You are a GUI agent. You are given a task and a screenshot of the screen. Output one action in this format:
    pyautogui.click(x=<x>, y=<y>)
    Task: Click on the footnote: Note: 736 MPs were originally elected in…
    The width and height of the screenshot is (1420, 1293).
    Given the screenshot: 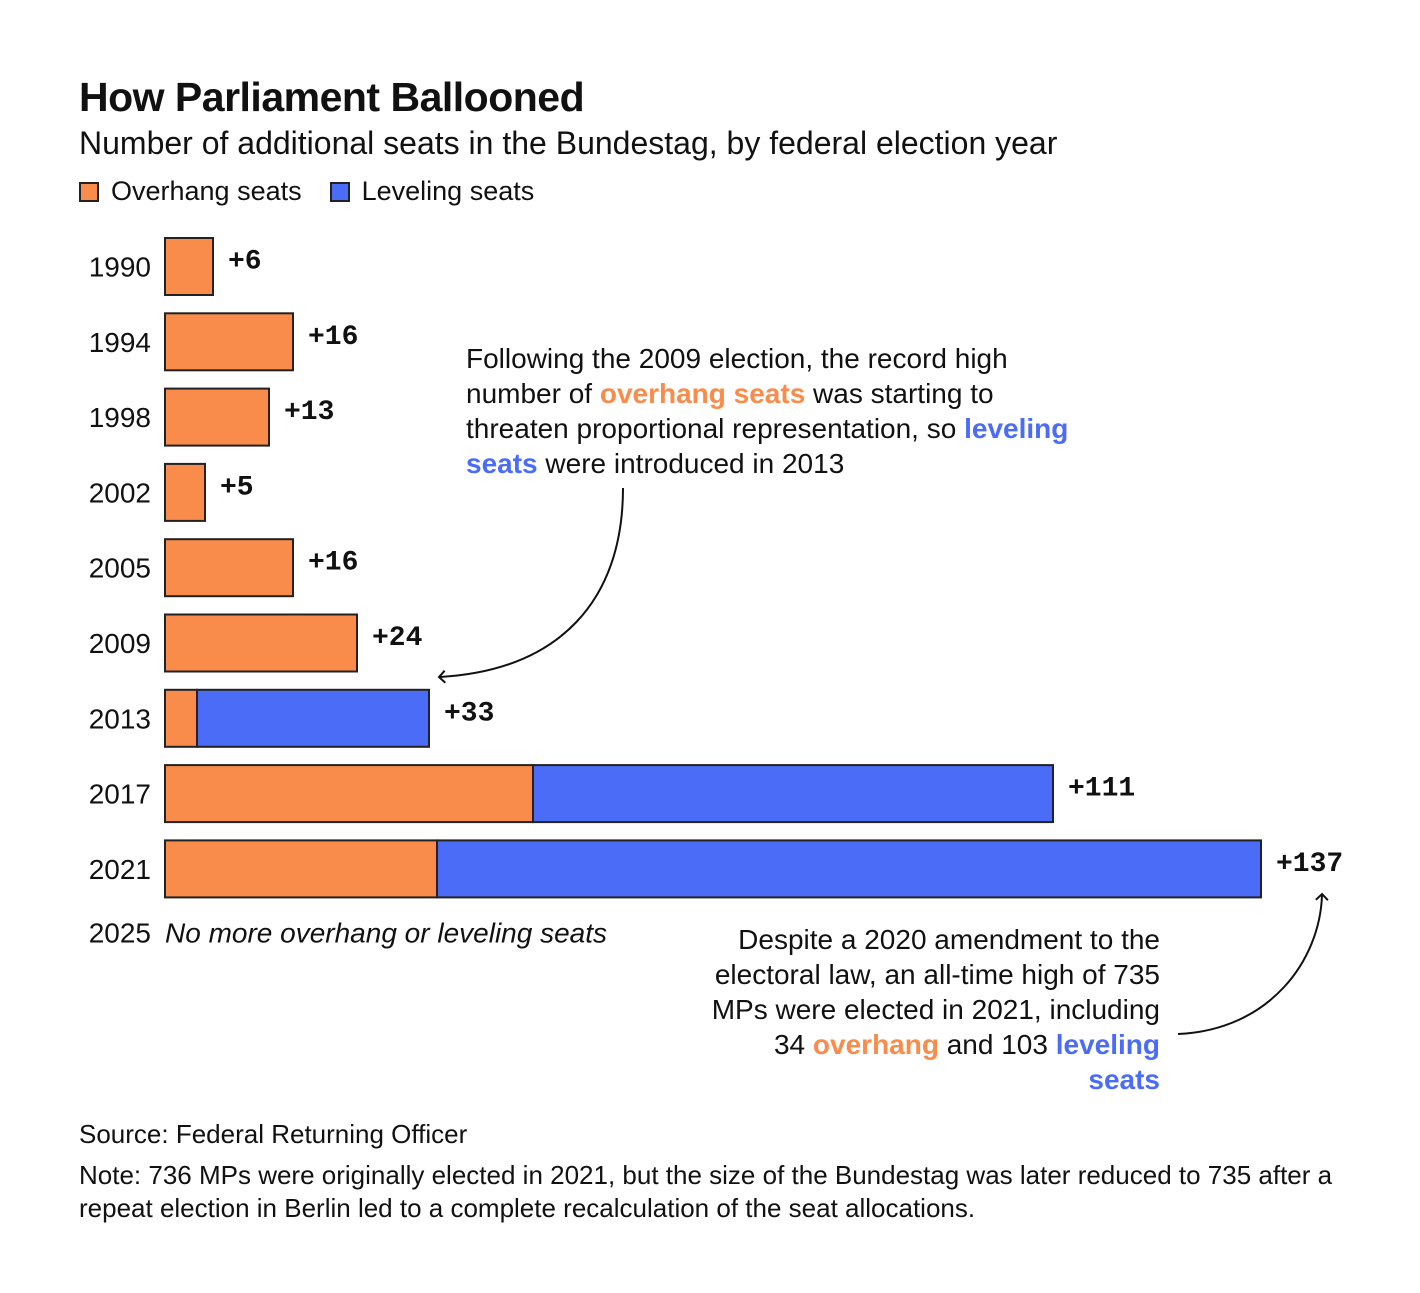 What is the action you would take?
    pyautogui.click(x=706, y=1191)
    